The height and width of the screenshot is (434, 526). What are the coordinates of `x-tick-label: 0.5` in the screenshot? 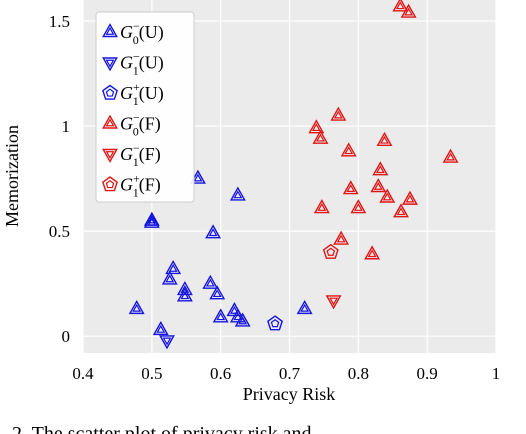 It's located at (151, 373).